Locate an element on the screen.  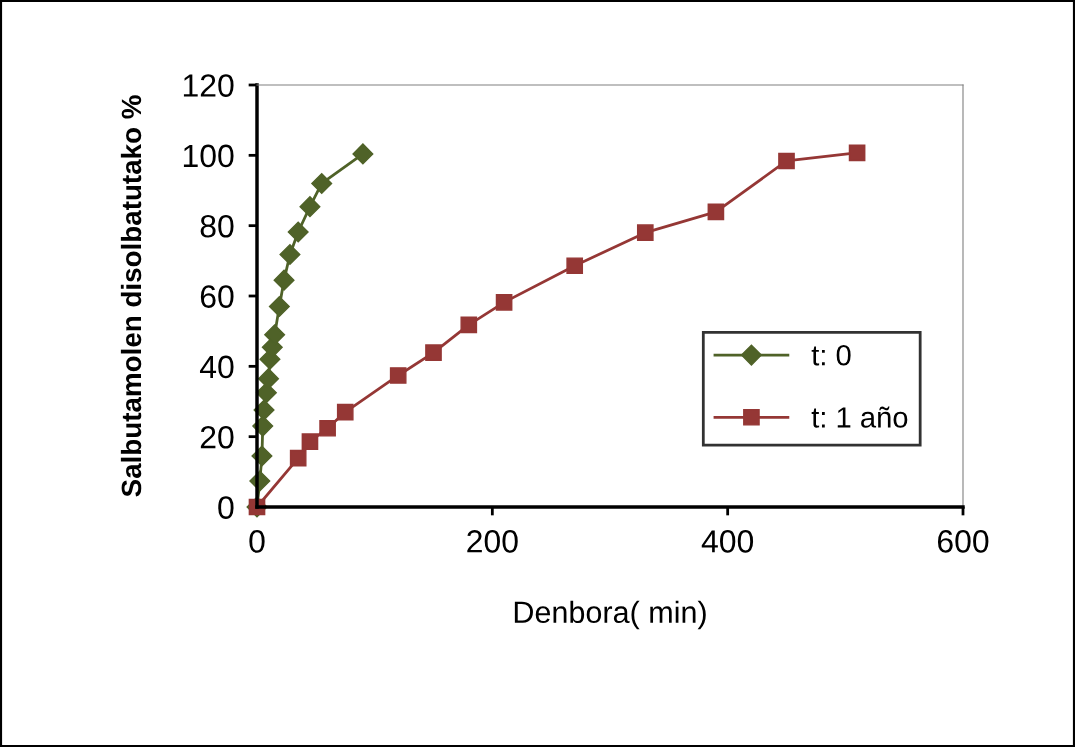
legend-label: t: 0 is located at coordinates (831, 355).